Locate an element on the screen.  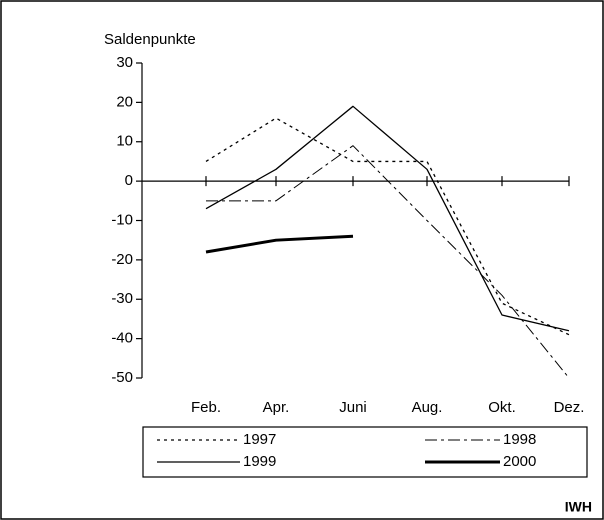
x-tick-label: Juni is located at coordinates (353, 407).